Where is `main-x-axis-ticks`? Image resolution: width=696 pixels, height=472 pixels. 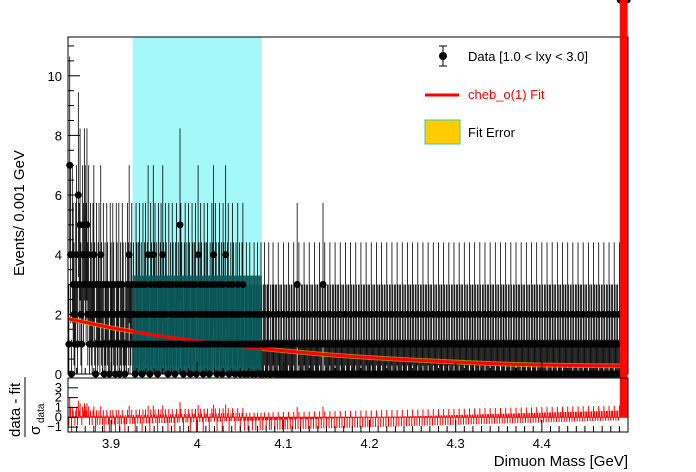 main-x-axis-ticks is located at coordinates (348, 368).